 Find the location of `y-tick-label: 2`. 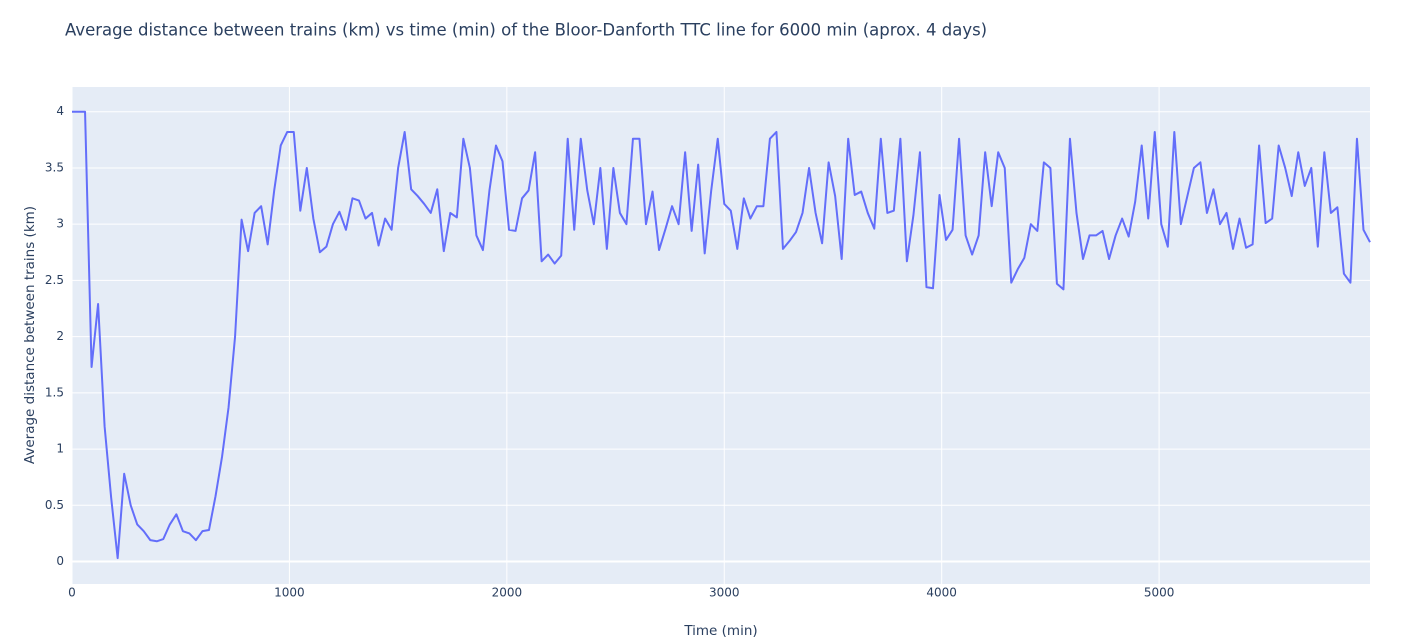

y-tick-label: 2 is located at coordinates (60, 336).